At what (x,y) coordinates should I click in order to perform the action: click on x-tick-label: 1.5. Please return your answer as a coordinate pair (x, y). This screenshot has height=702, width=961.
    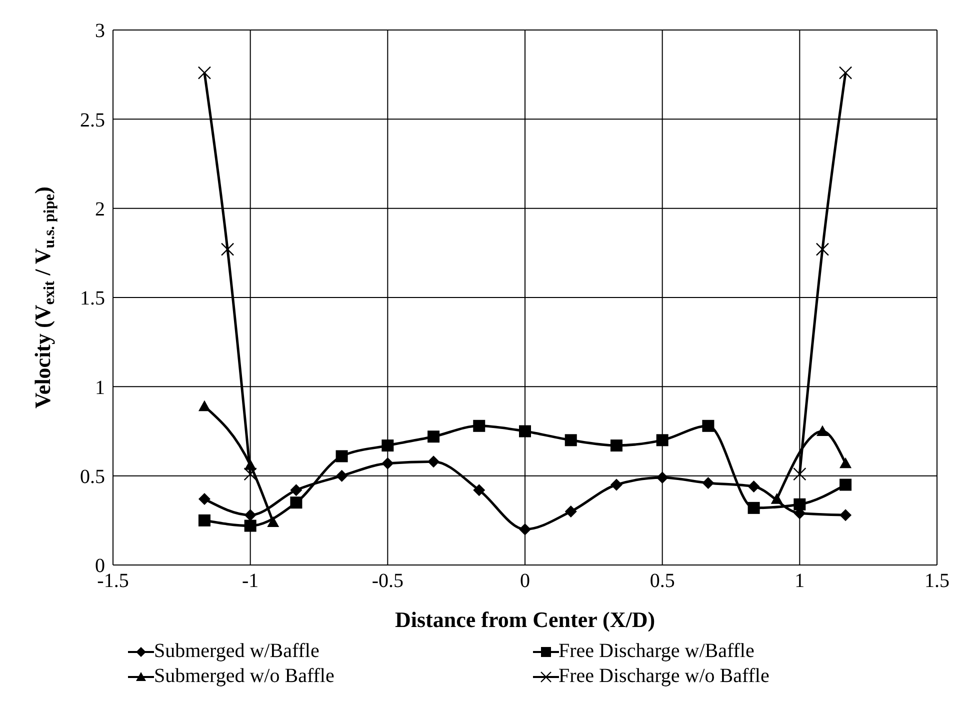
    Looking at the image, I should click on (937, 581).